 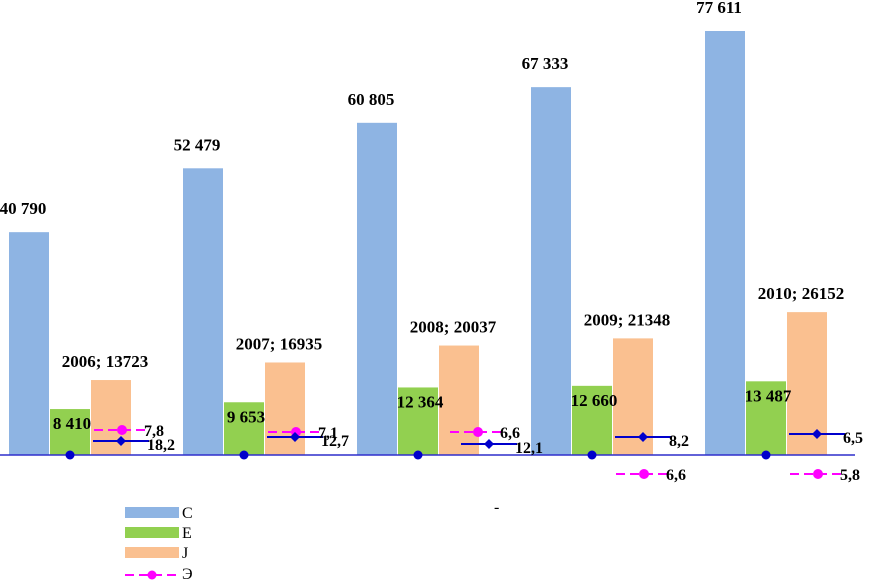 I want to click on bar-s3-2010, so click(x=807, y=383).